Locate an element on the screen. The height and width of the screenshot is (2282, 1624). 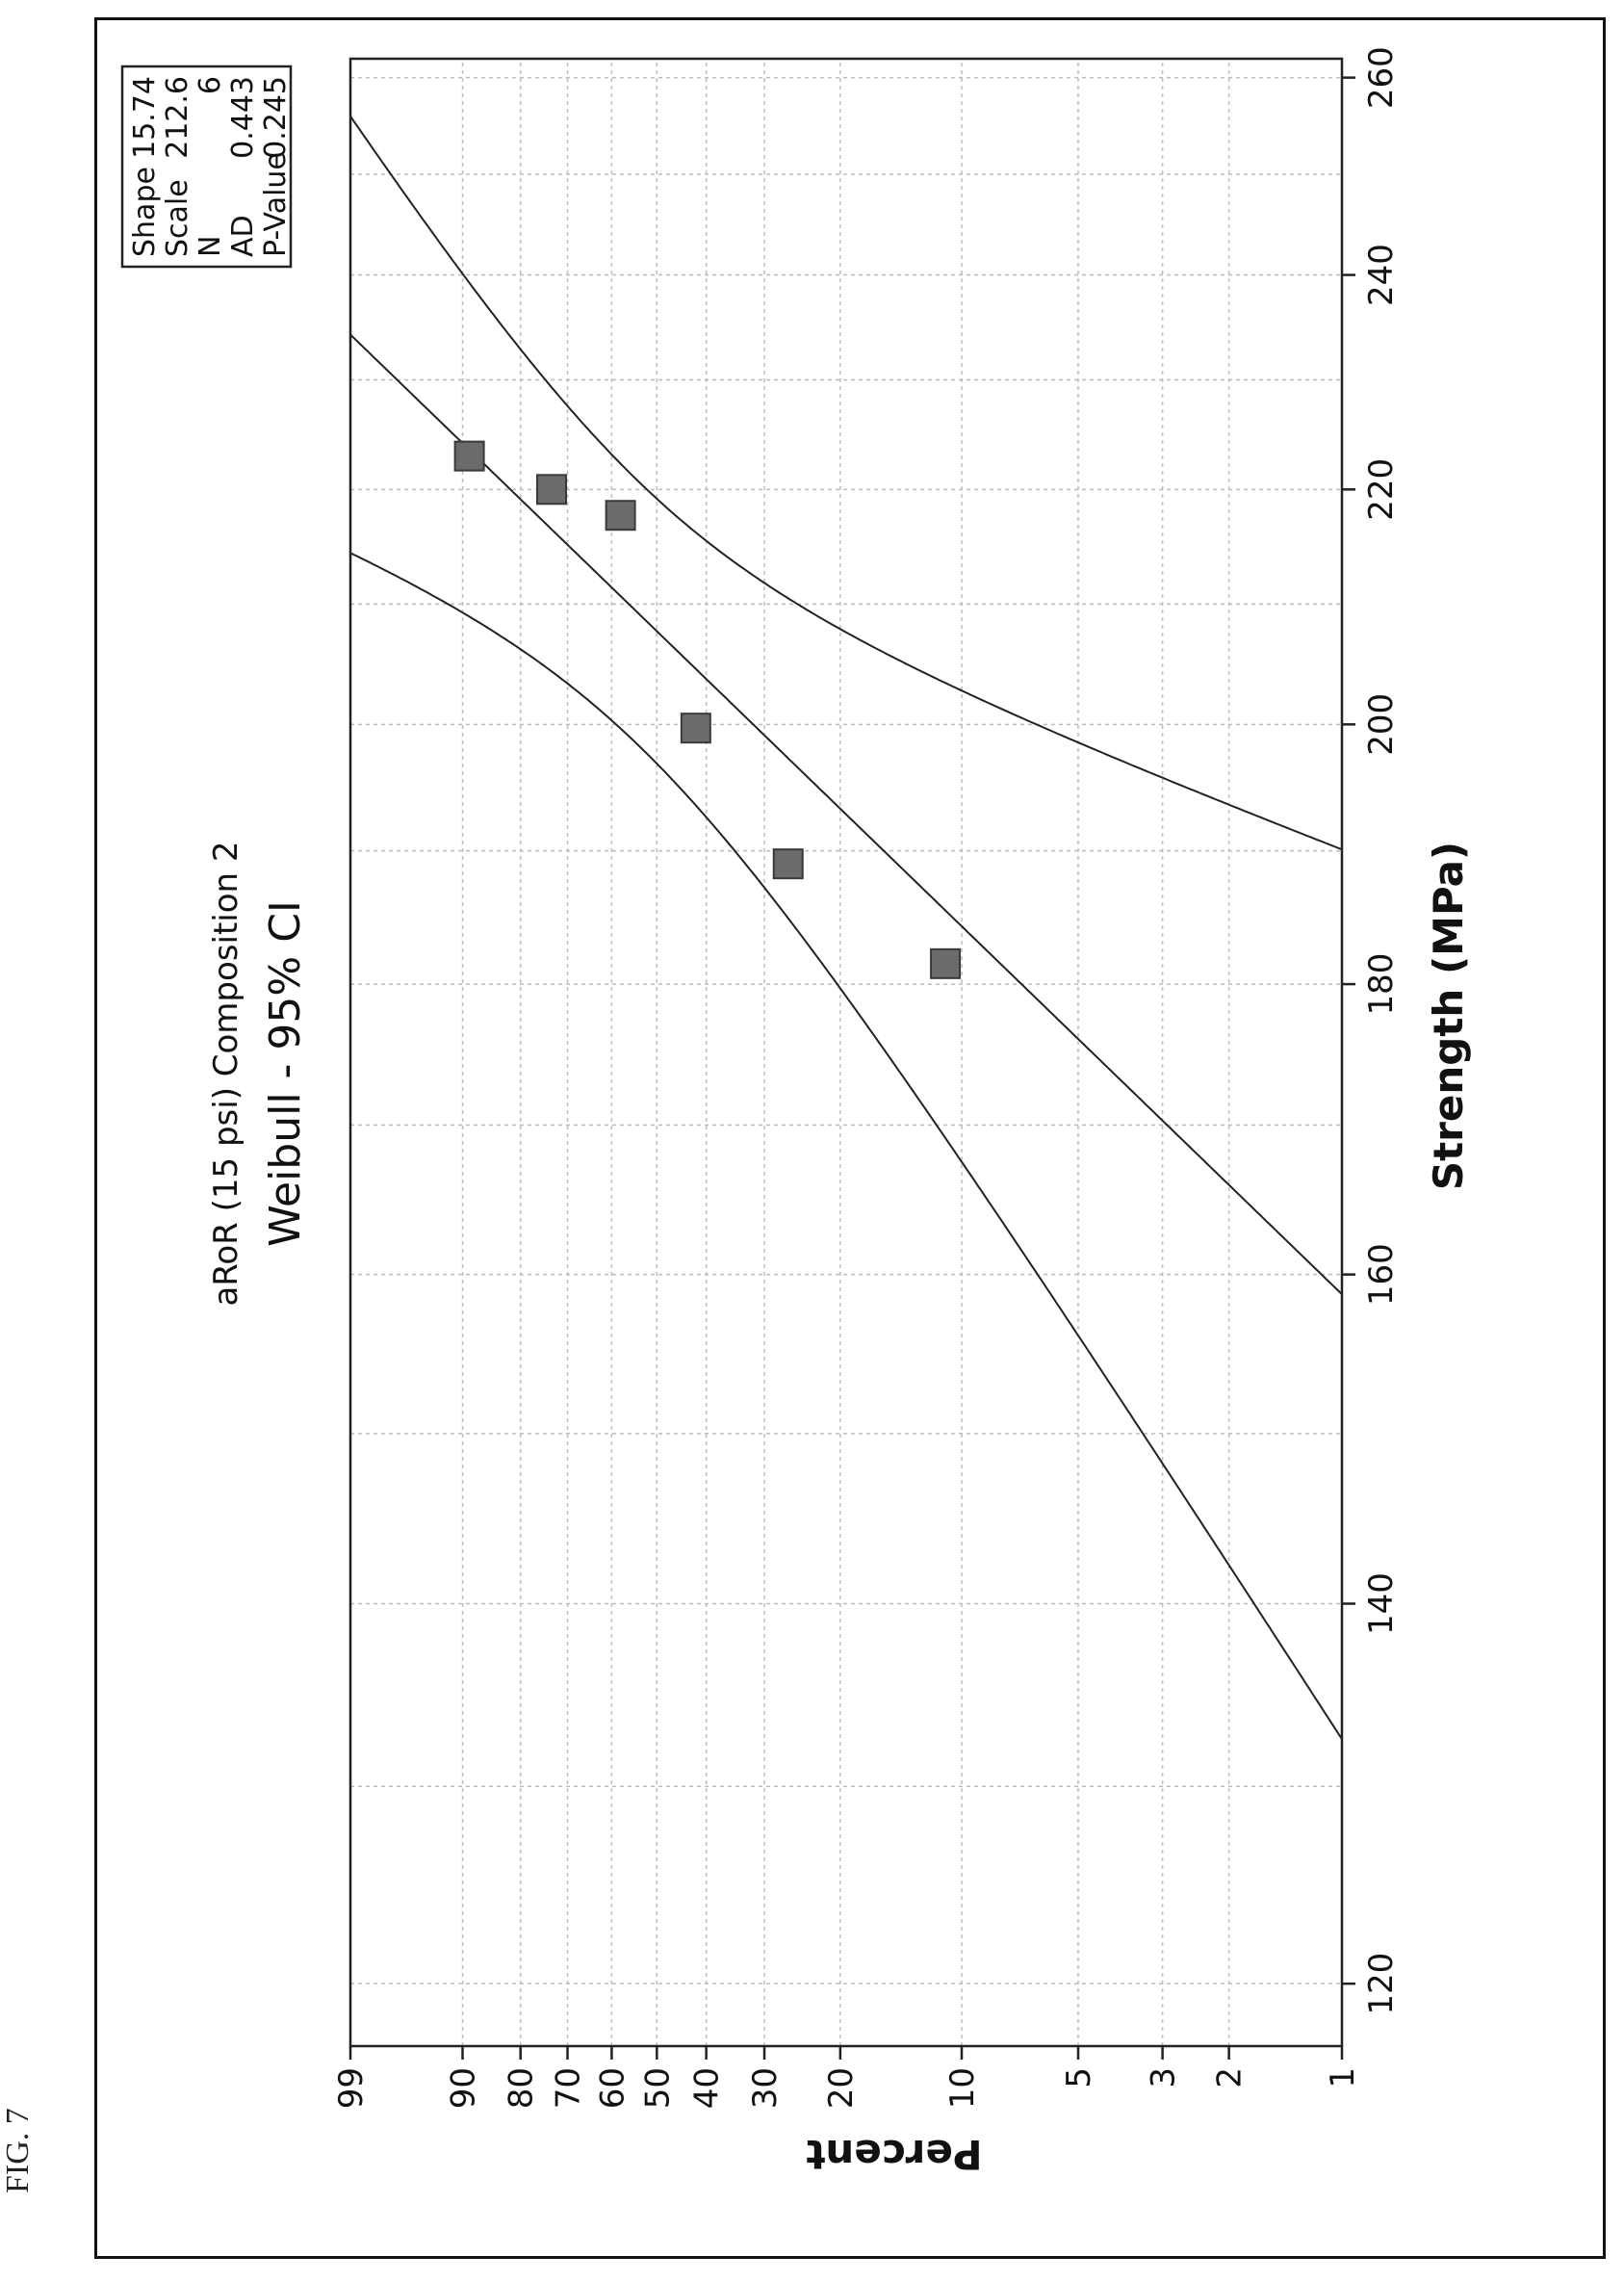
stats-label-scale: Scale is located at coordinates (177, 218).